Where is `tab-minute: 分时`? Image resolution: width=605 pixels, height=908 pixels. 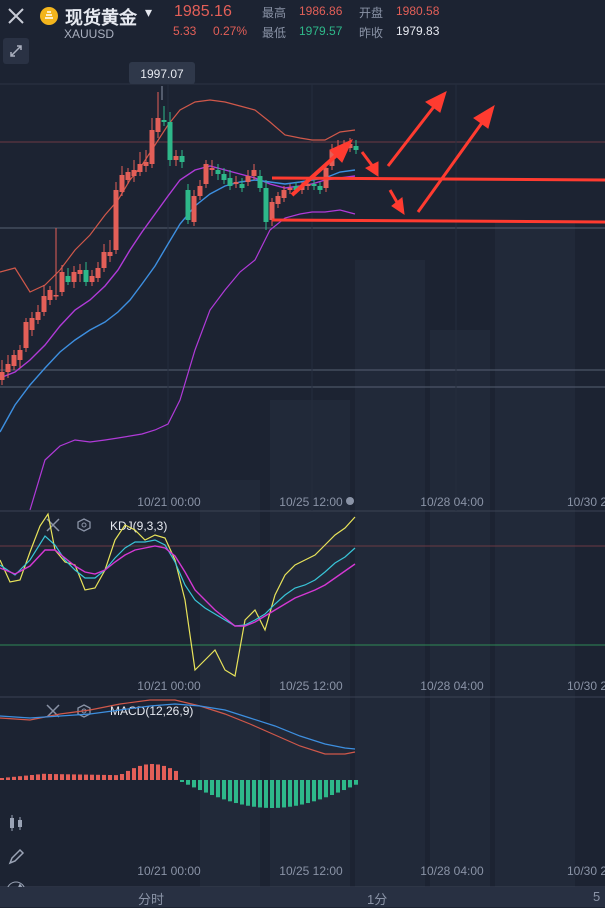 tab-minute: 分时 is located at coordinates (151, 899).